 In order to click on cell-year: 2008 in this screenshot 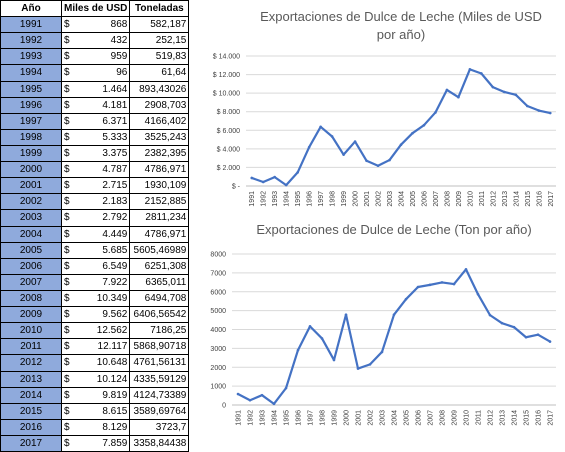, I will do `click(31, 298)`.